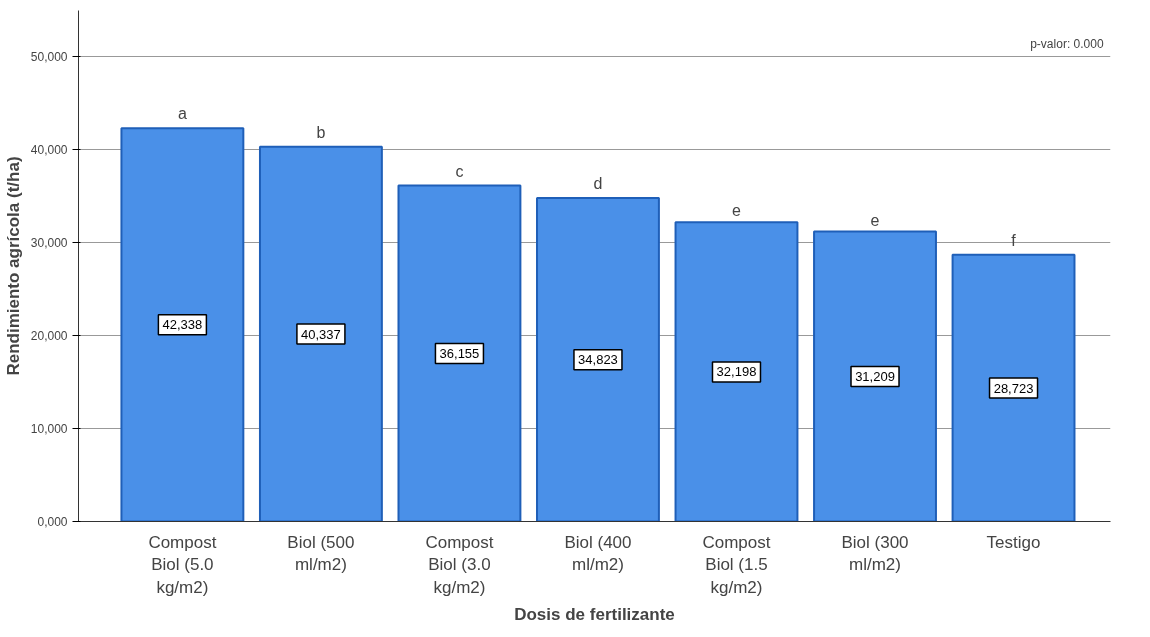 This screenshot has height=637, width=1150. Describe the element at coordinates (1067, 44) in the screenshot. I see `annotation: p-valor: 0.000` at that location.